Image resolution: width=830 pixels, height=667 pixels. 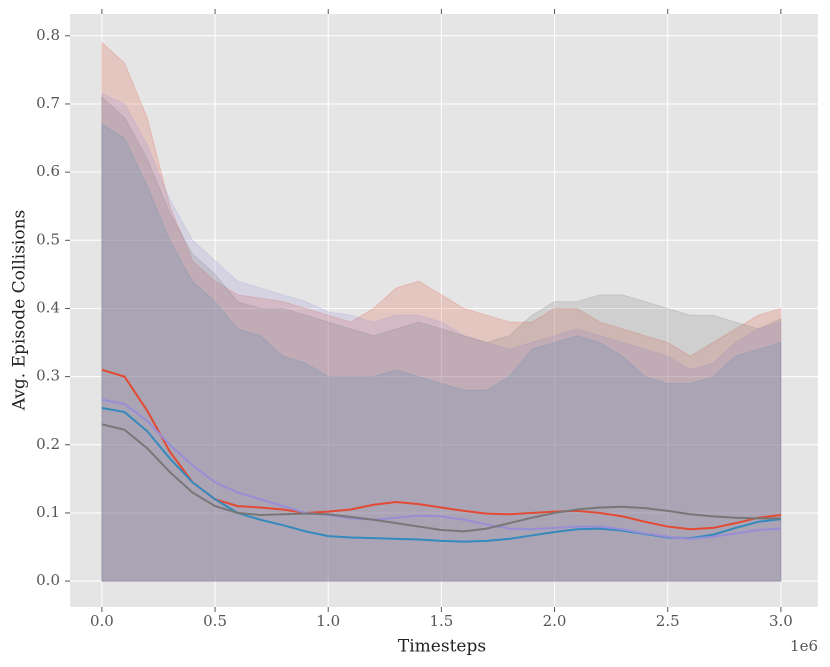 I want to click on line, so click(x=441, y=478).